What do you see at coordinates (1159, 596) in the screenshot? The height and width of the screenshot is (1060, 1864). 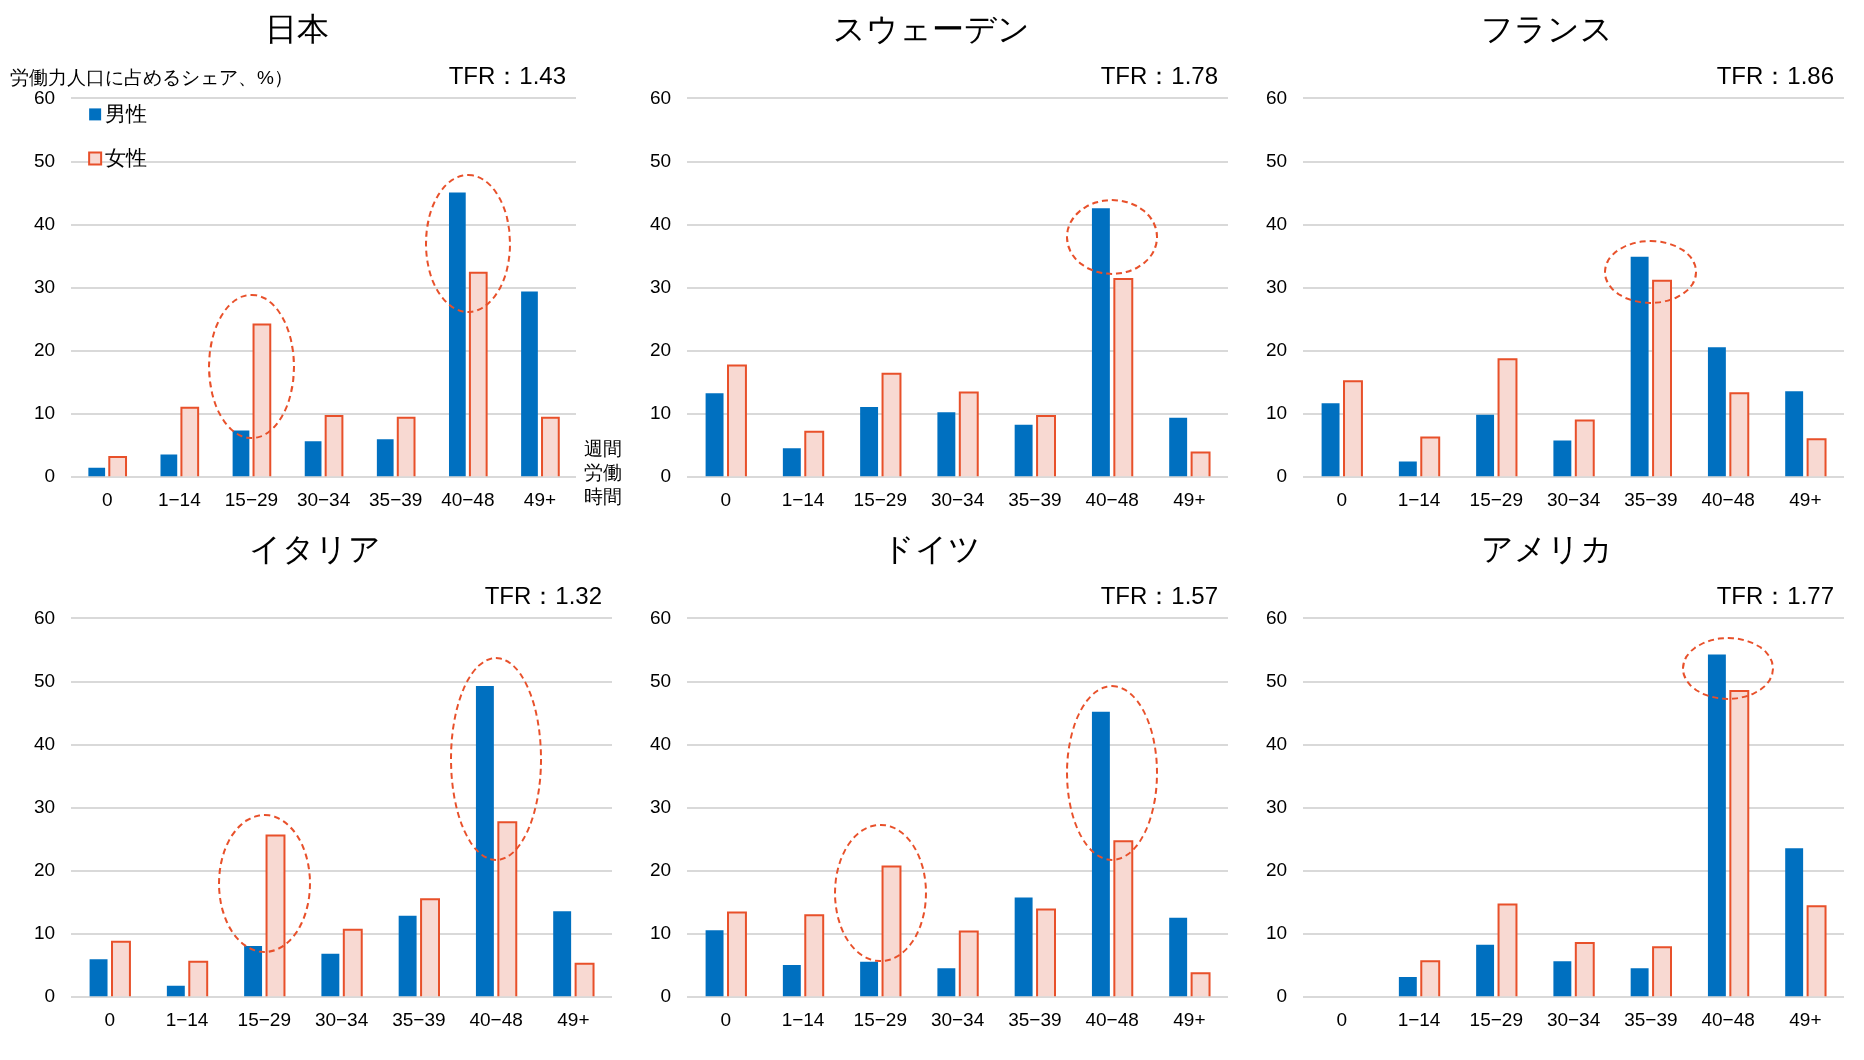 I see `text: TFR：1.57` at bounding box center [1159, 596].